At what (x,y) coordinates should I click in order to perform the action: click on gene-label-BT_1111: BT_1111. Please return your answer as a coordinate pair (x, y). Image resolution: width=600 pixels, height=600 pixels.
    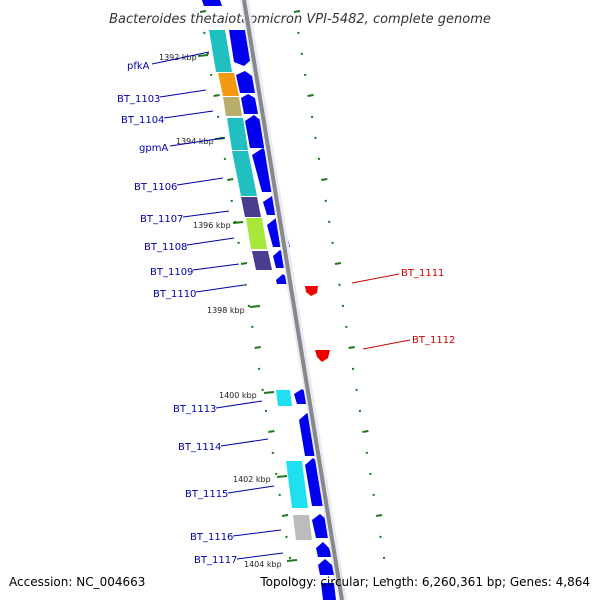
    Looking at the image, I should click on (422, 273).